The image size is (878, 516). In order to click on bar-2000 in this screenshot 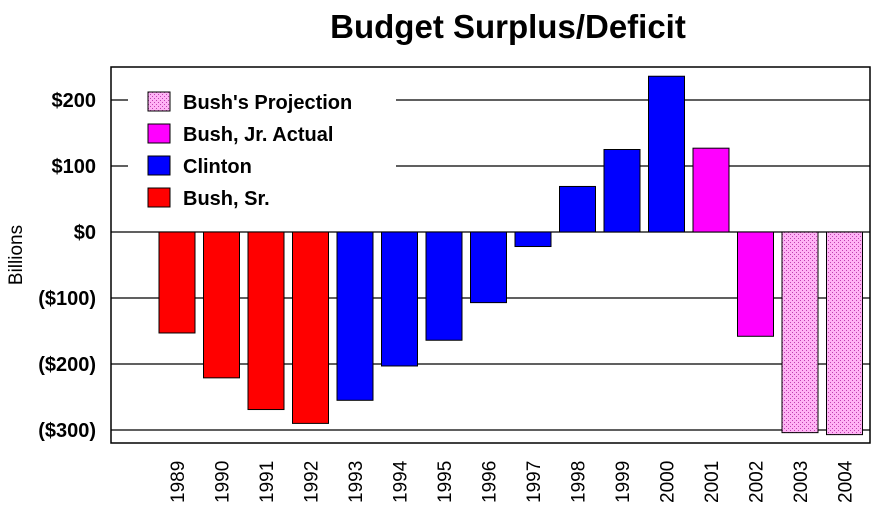, I will do `click(666, 154)`.